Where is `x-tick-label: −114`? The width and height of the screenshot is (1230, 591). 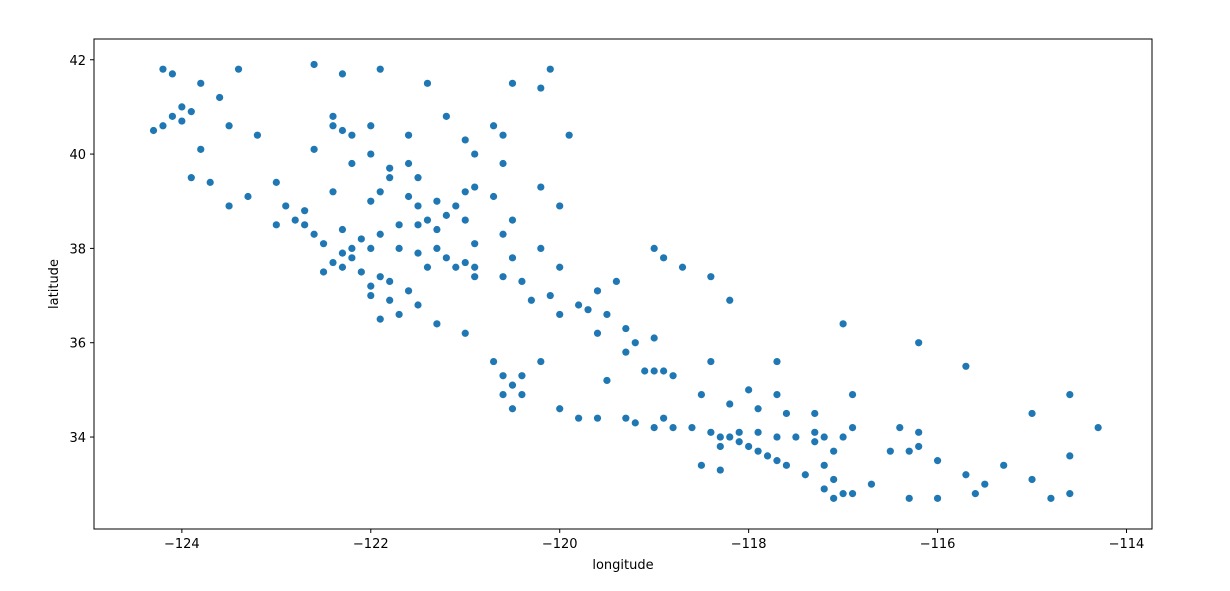 x-tick-label: −114 is located at coordinates (1127, 544).